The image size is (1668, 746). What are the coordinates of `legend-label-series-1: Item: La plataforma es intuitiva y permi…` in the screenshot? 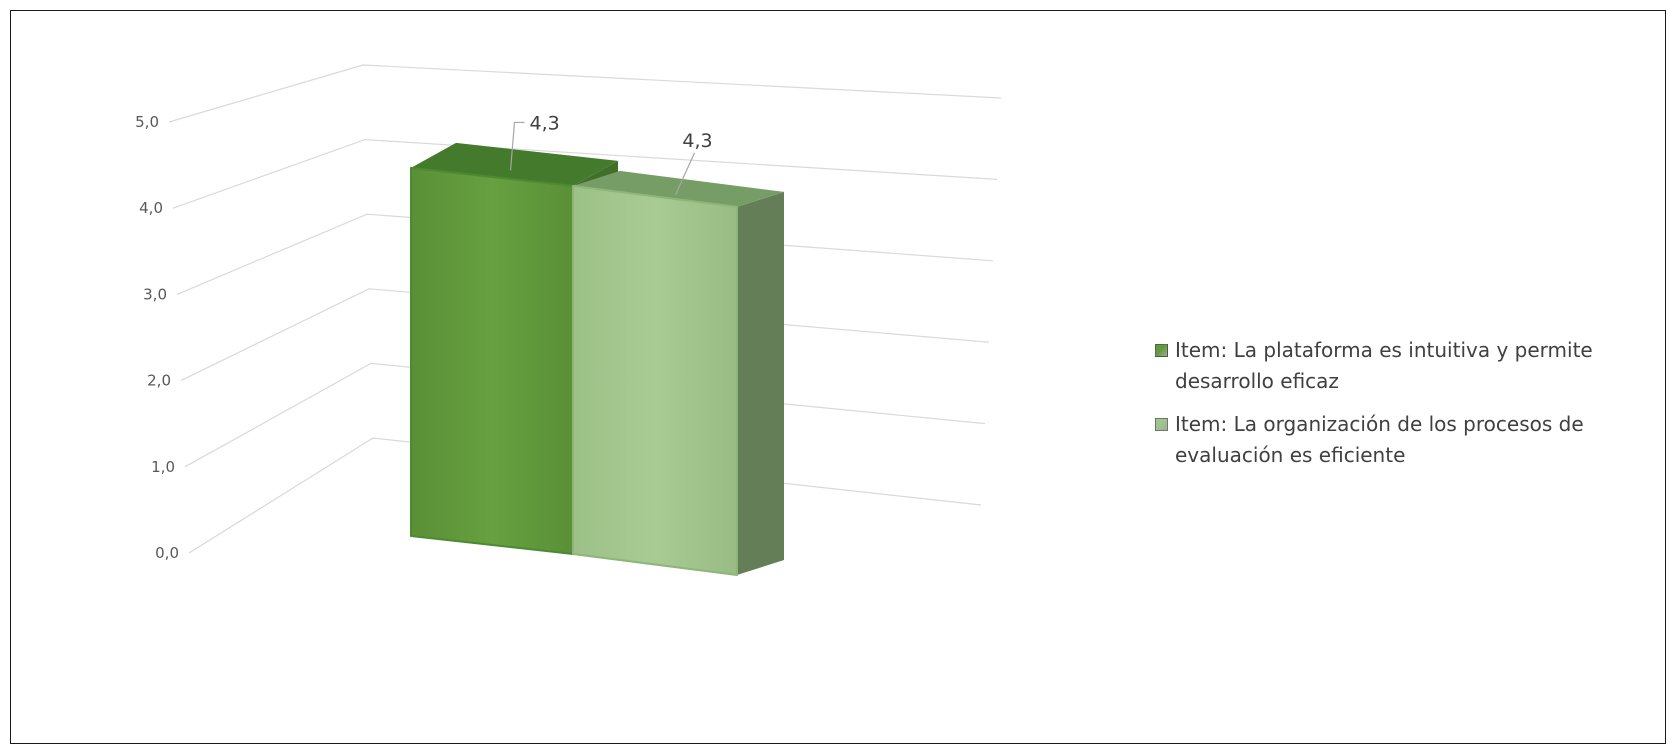 It's located at (1384, 365).